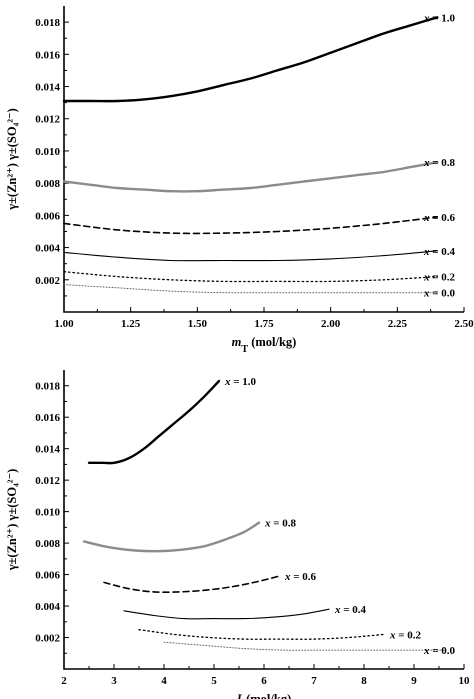  What do you see at coordinates (64, 681) in the screenshot?
I see `x-tick-label: 2` at bounding box center [64, 681].